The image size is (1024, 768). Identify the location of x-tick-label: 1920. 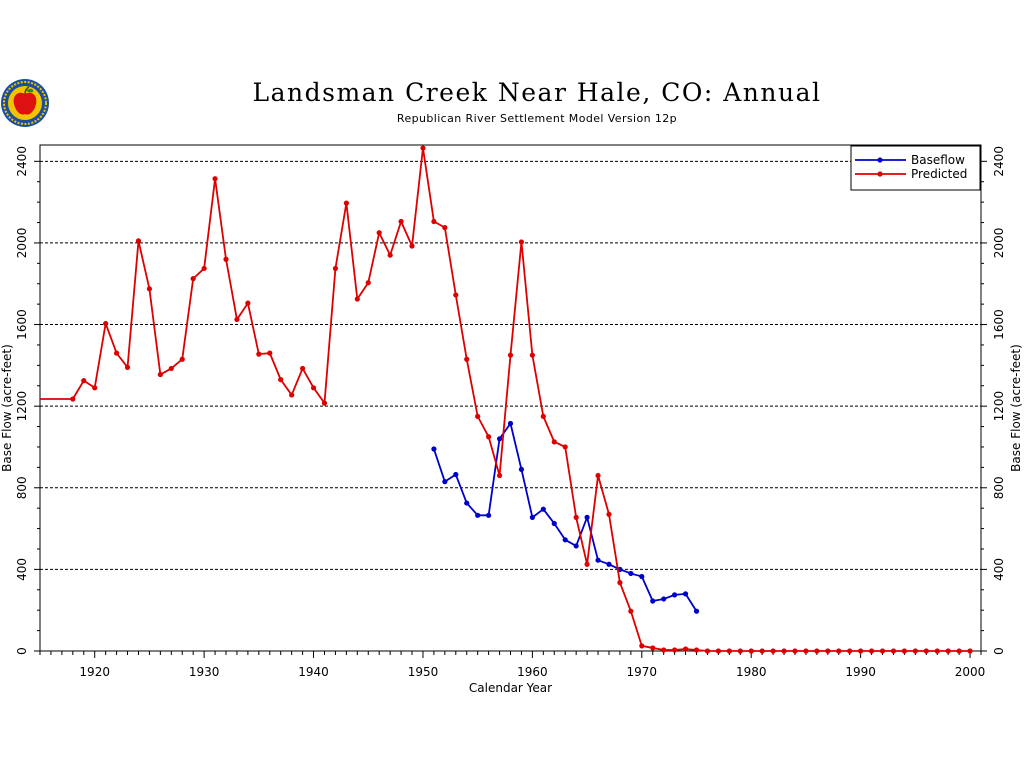
(94, 672).